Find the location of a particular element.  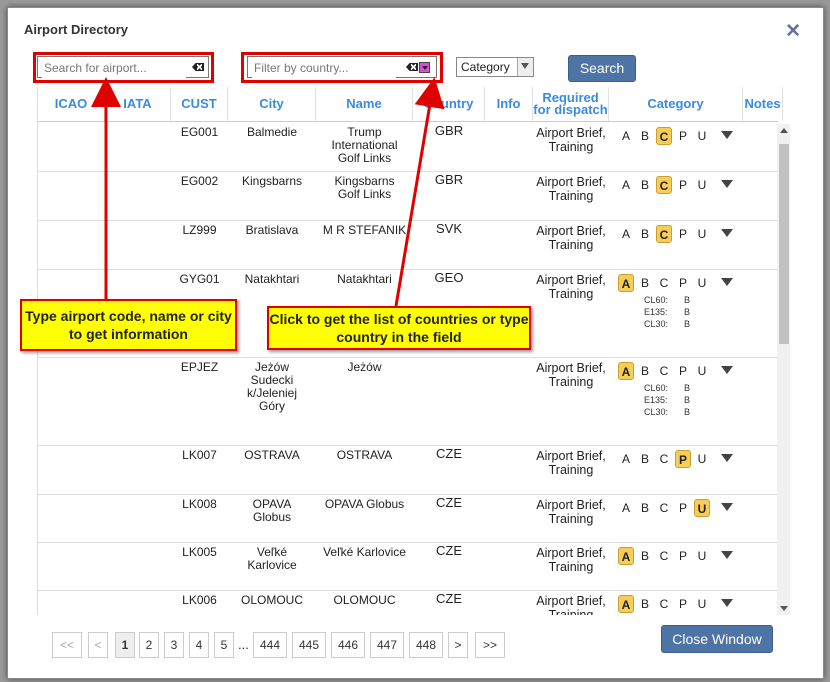

pager-page-button: 447 is located at coordinates (387, 645).